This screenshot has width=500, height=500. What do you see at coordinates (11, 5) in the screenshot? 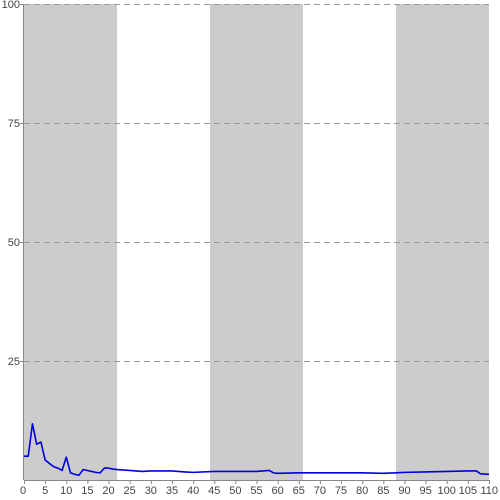
I see `y-tick-label-100: 100` at bounding box center [11, 5].